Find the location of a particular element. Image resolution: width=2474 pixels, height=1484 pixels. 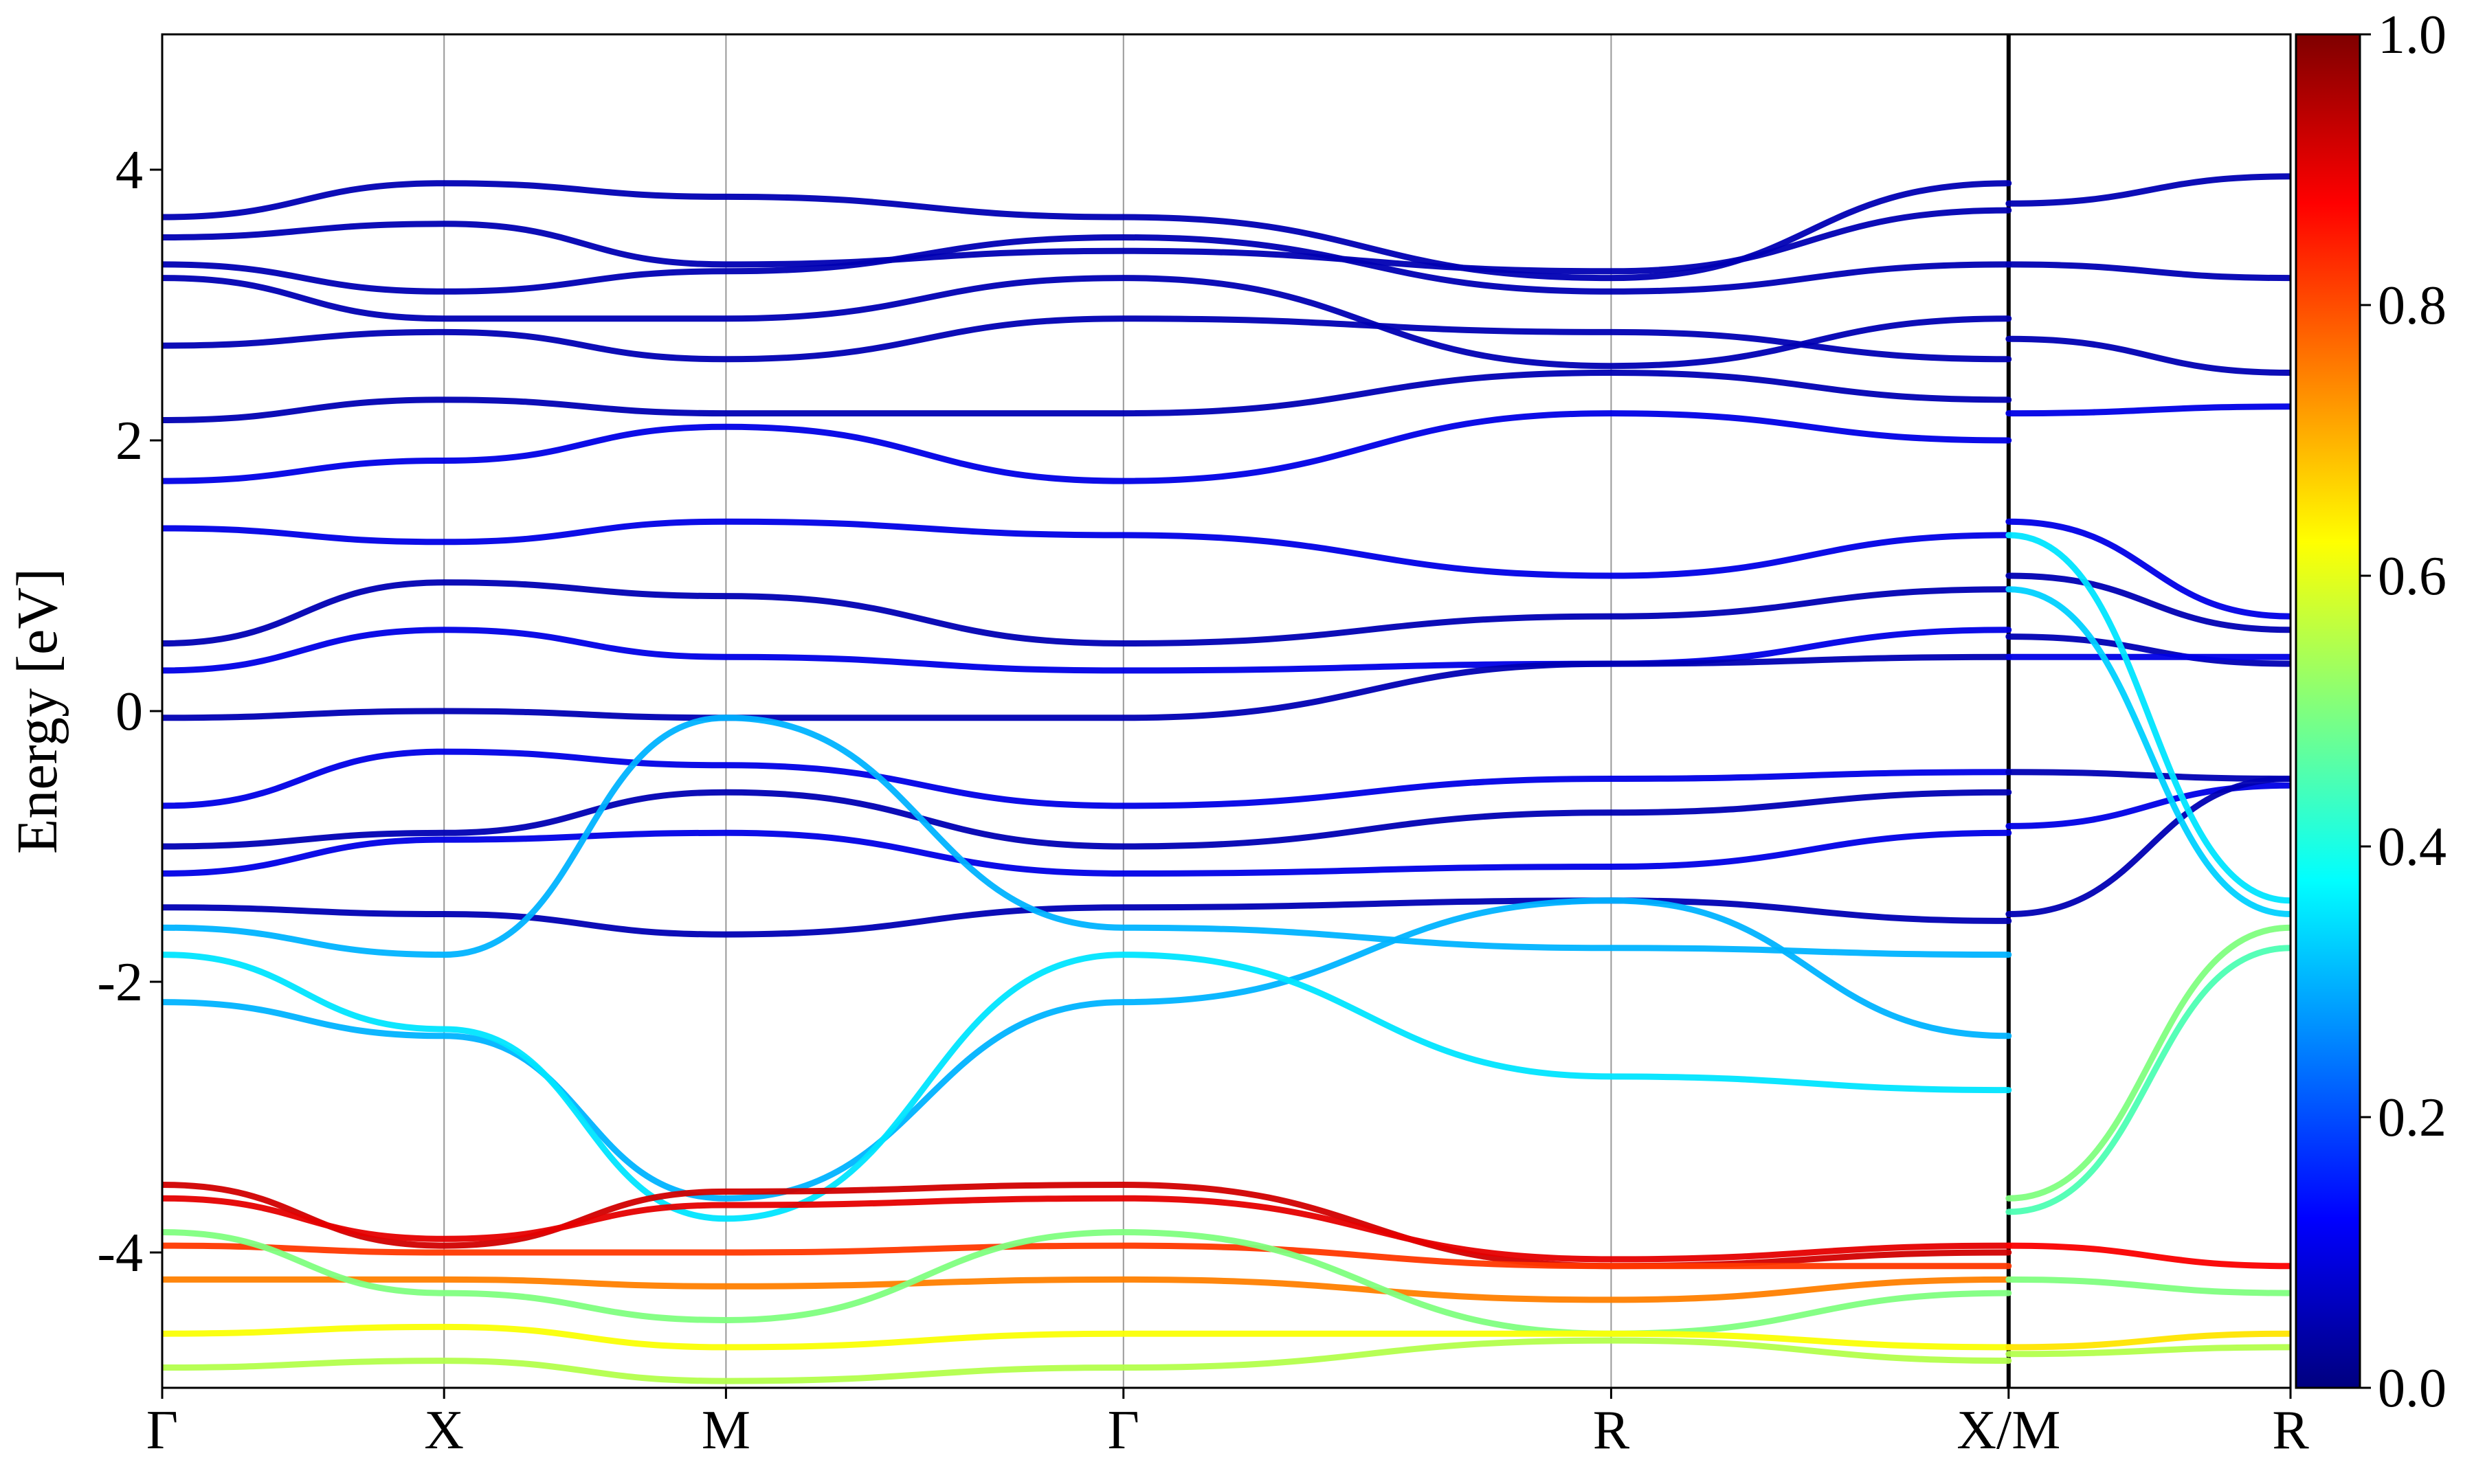

colorbar-tick-label: 0.2 is located at coordinates (2412, 1118).